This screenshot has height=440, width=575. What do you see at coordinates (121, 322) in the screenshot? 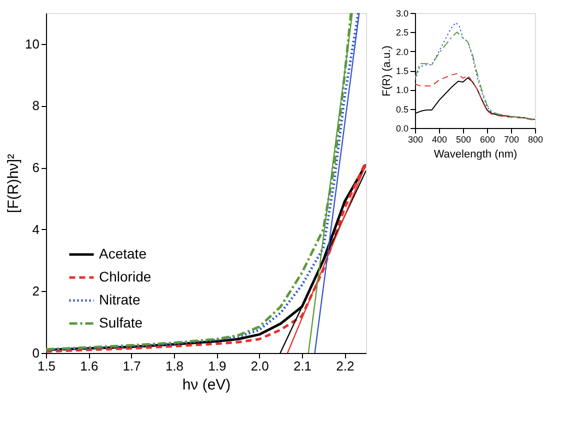
I see `legend-label: Sulfate` at bounding box center [121, 322].